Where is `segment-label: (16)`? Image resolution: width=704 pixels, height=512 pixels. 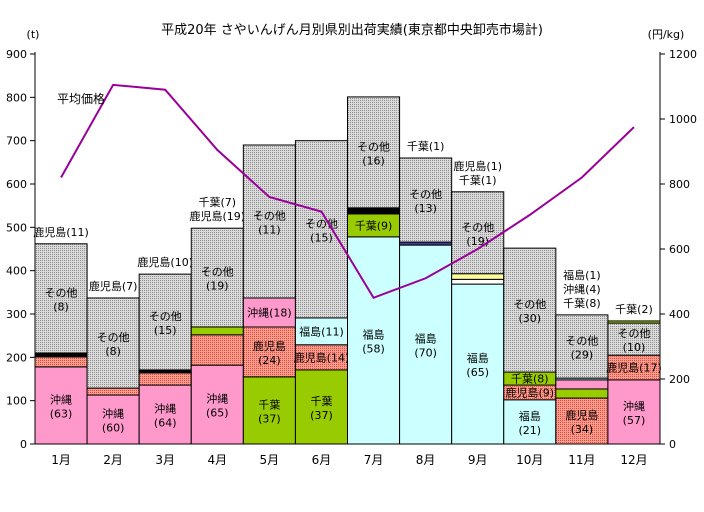
segment-label: (16) is located at coordinates (373, 160).